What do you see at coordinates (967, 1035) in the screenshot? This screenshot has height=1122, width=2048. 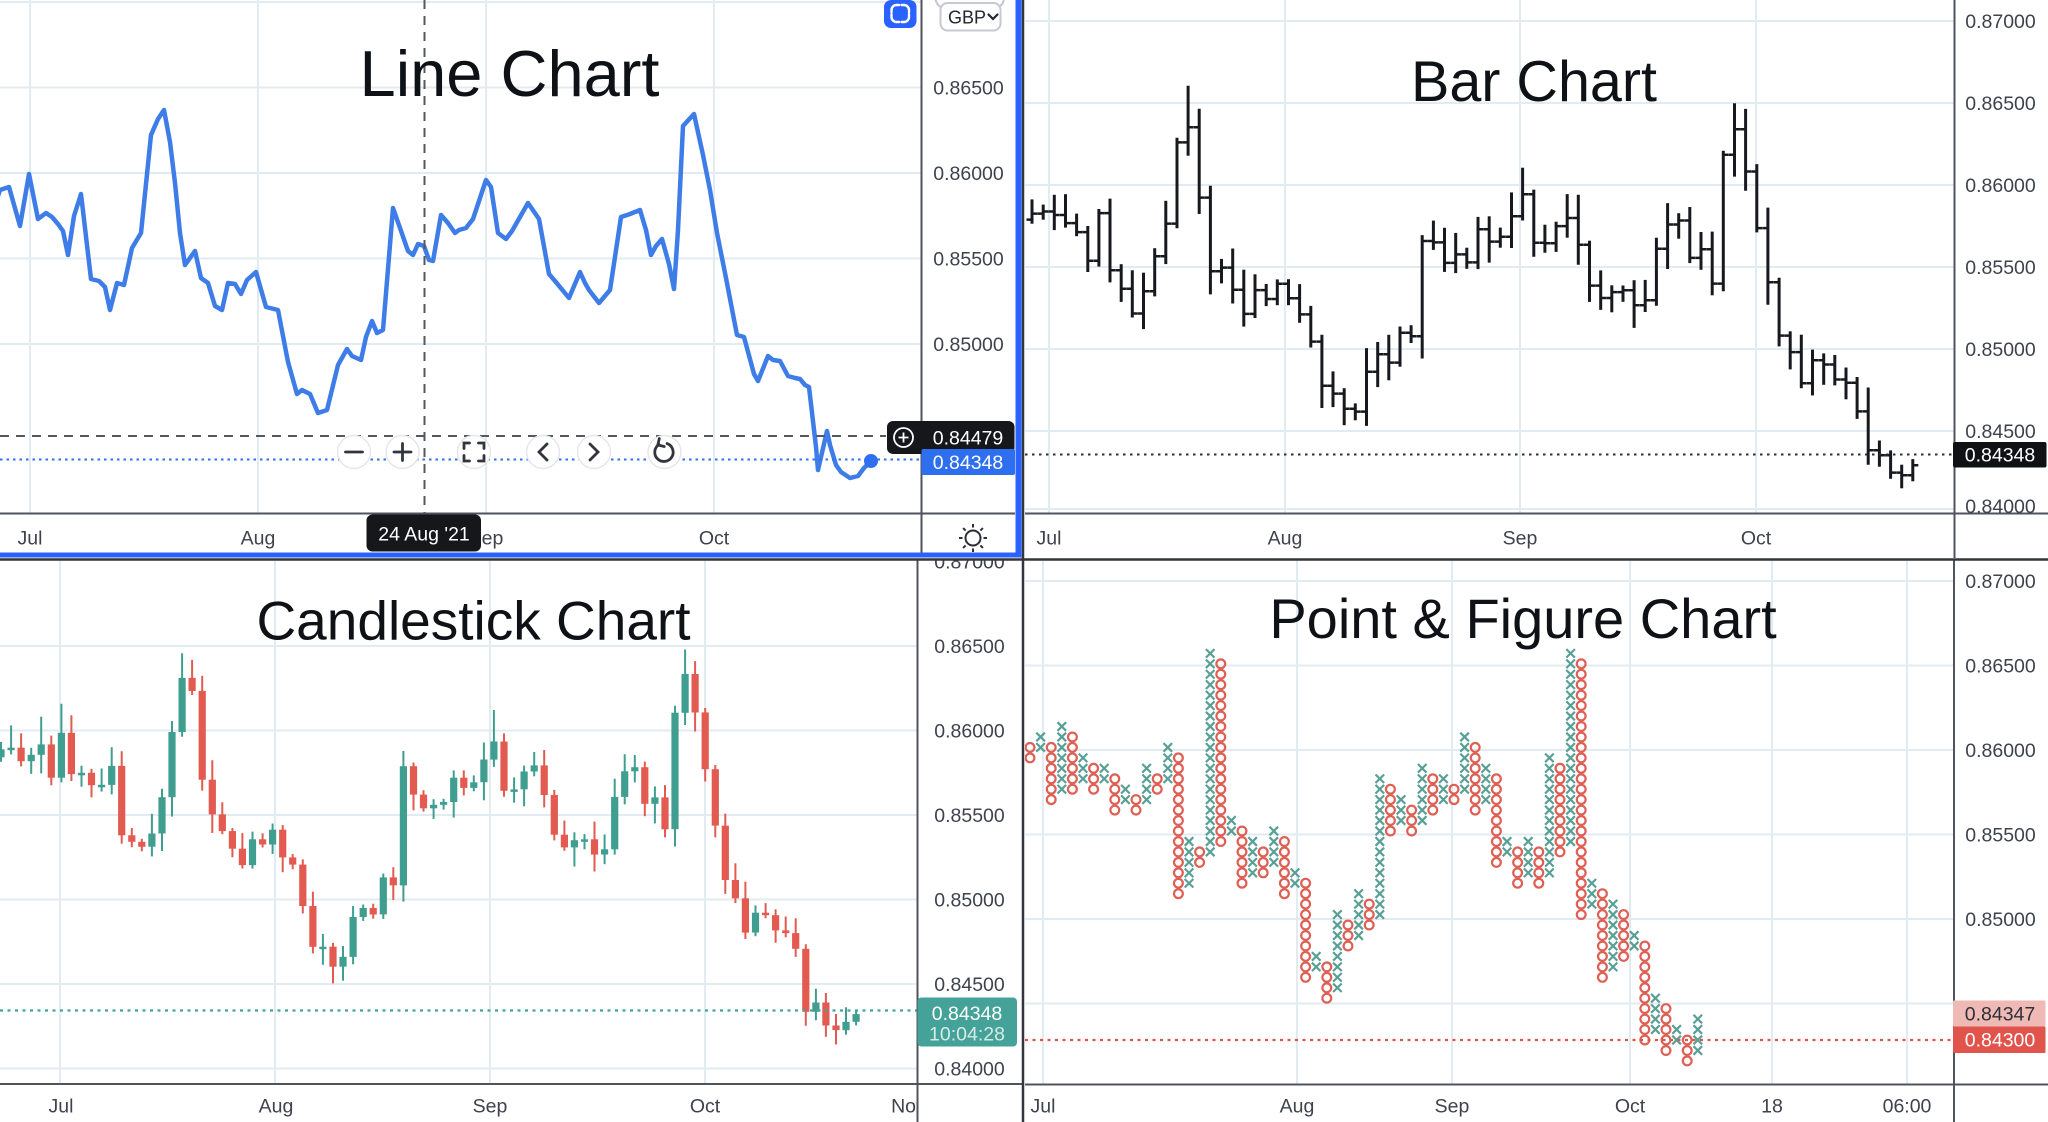 I see `svg-text: 10:04:28` at bounding box center [967, 1035].